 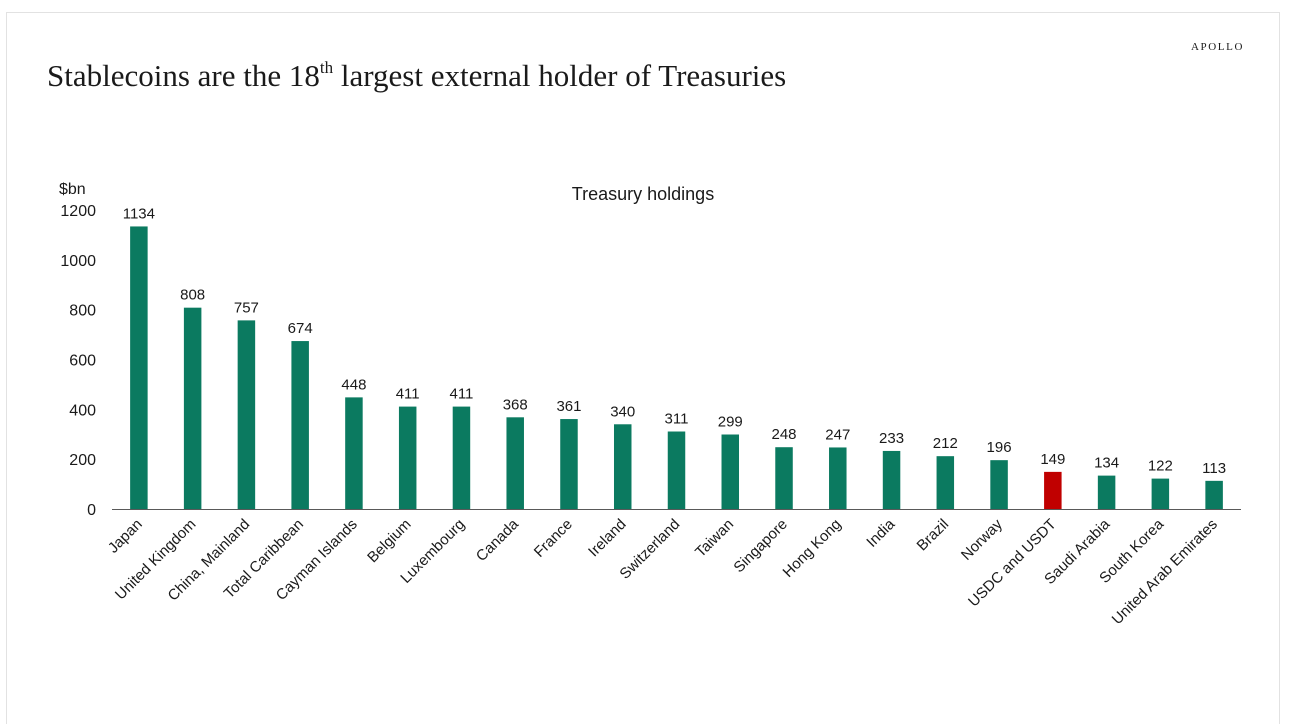 What do you see at coordinates (999, 484) in the screenshot?
I see `bar-norway` at bounding box center [999, 484].